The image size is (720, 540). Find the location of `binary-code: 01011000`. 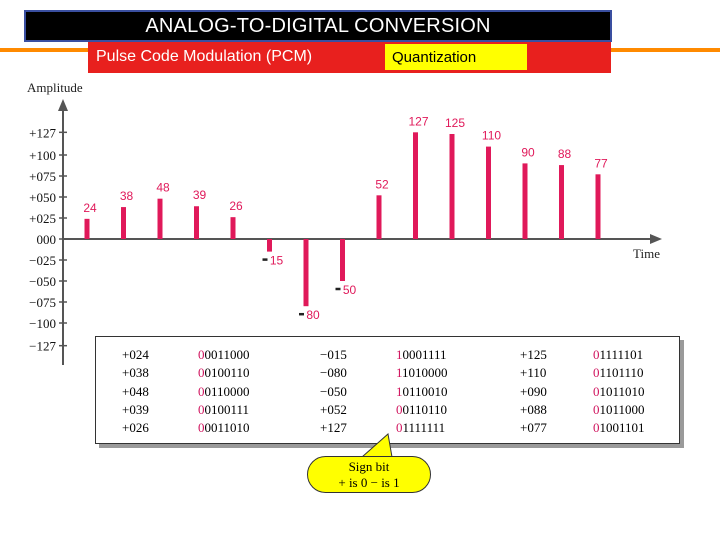

binary-code: 01011000 is located at coordinates (619, 410).